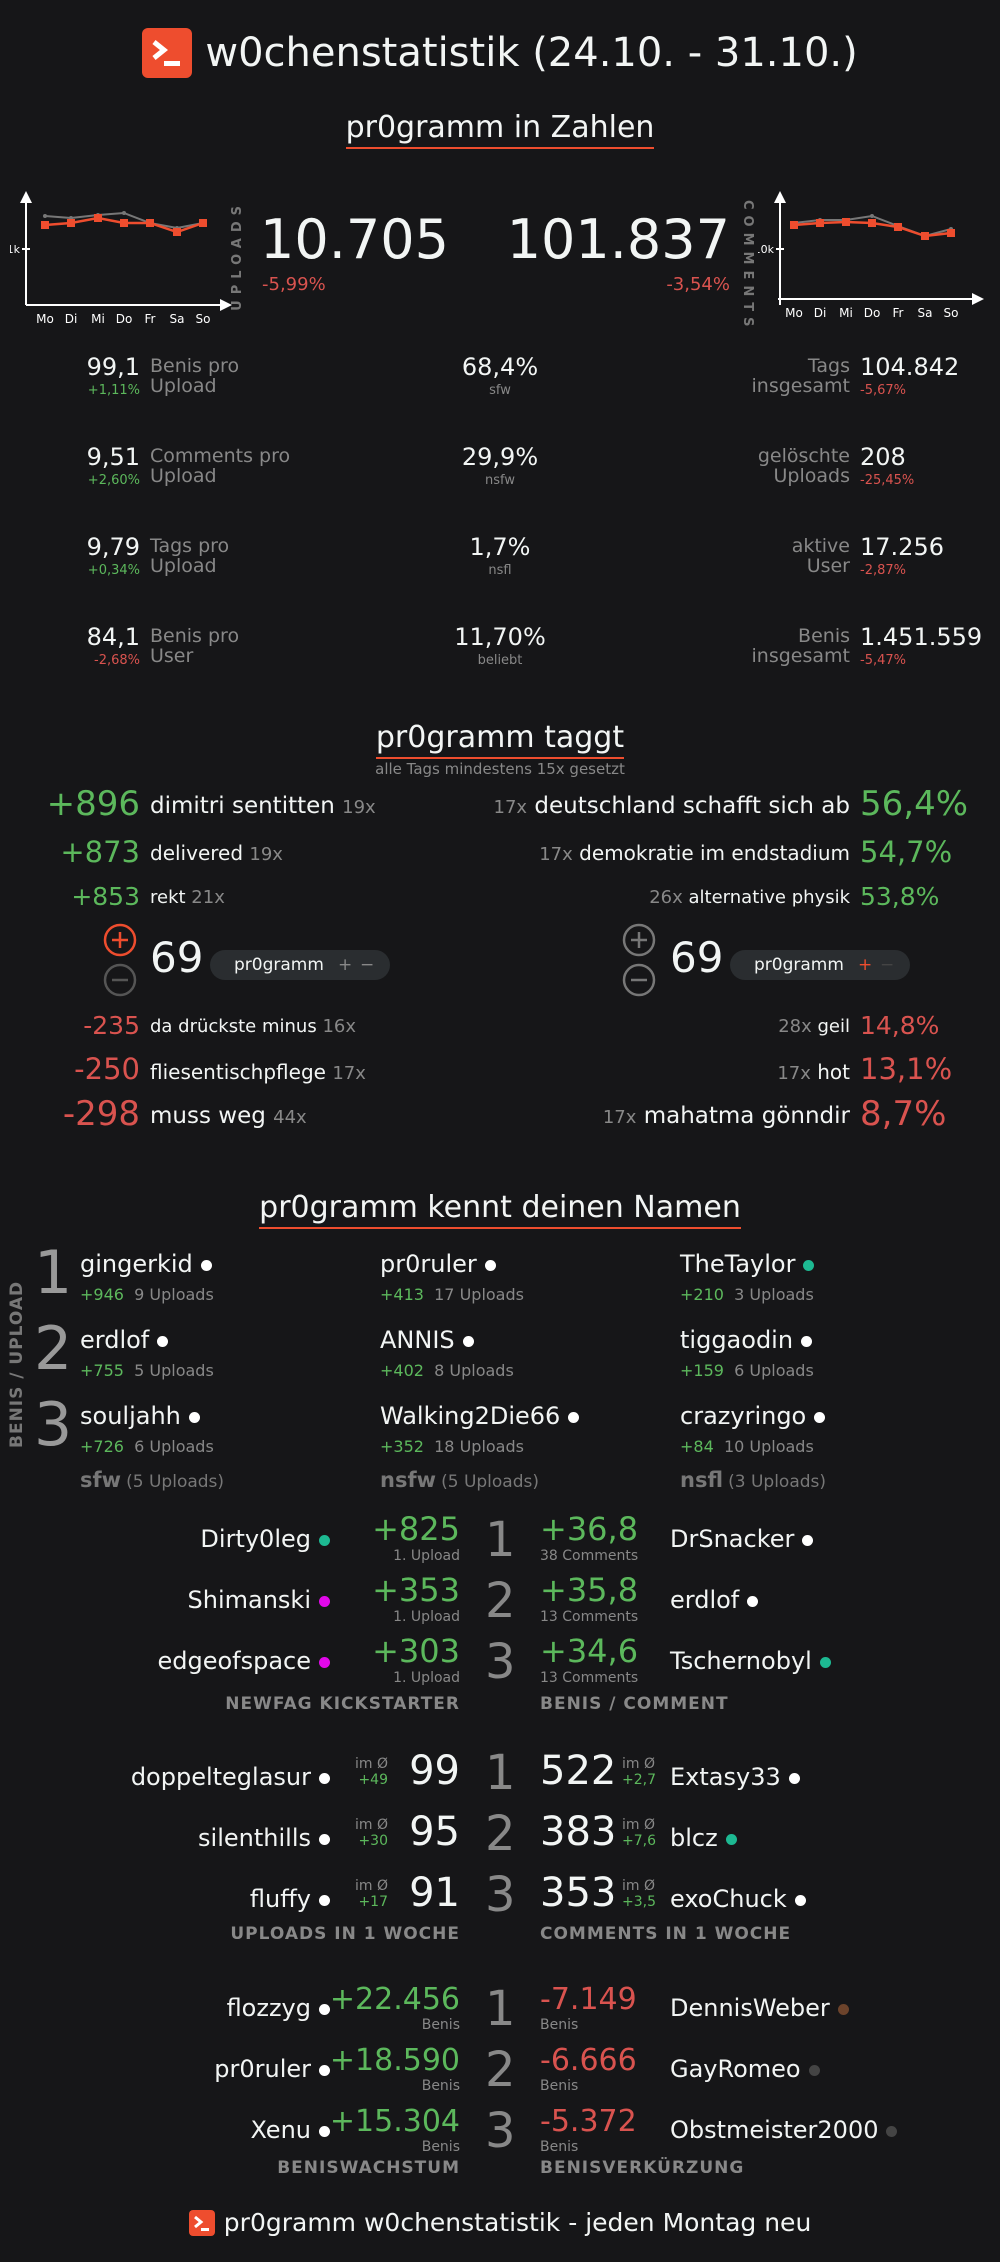 This screenshot has height=2262, width=1000. I want to click on wachstum-caption: BENISWACHSTUM, so click(368, 2168).